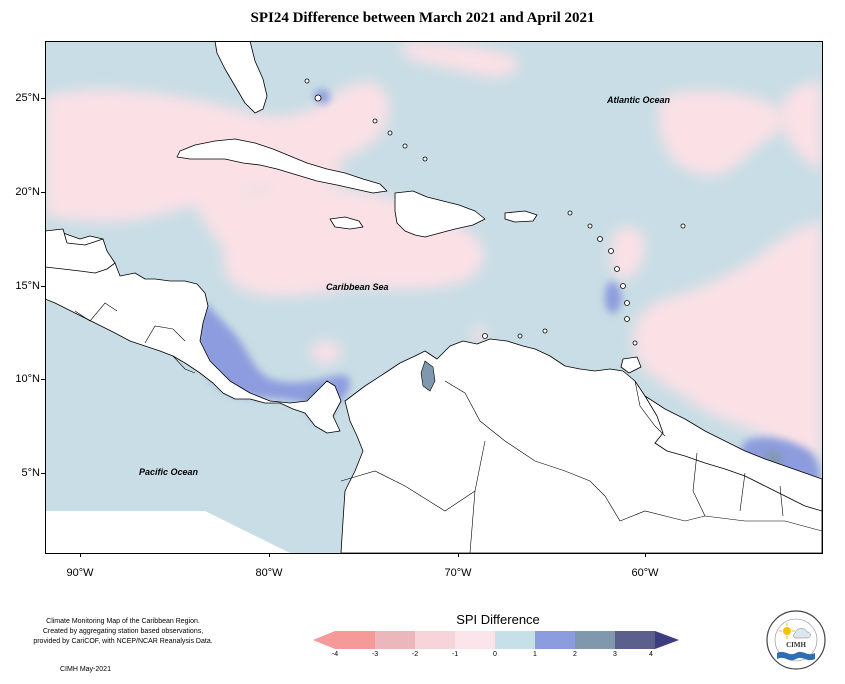 The width and height of the screenshot is (845, 684). I want to click on caribbean-sea-label: Caribbean Sea, so click(357, 287).